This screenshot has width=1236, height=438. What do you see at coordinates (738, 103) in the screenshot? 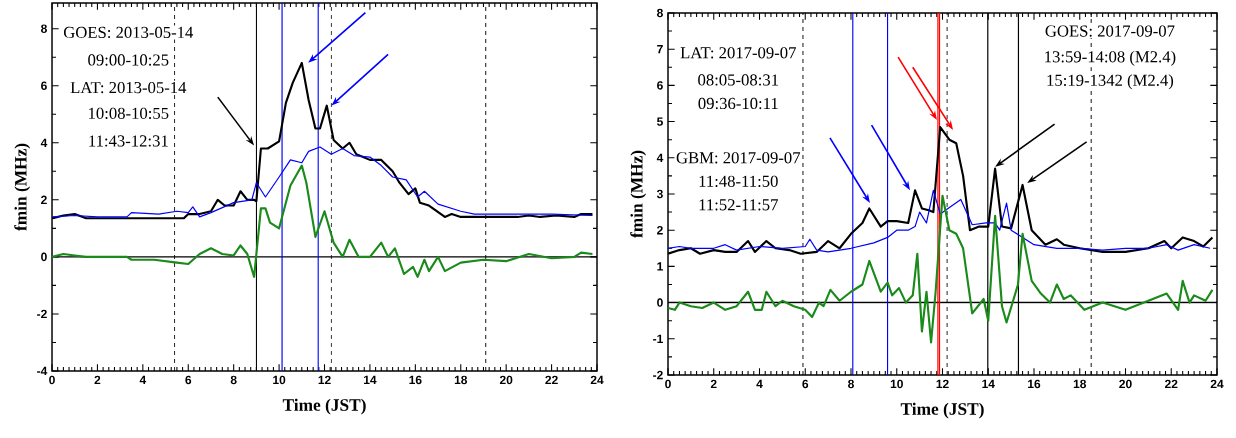
I see `annotation: 09:36-10:11` at bounding box center [738, 103].